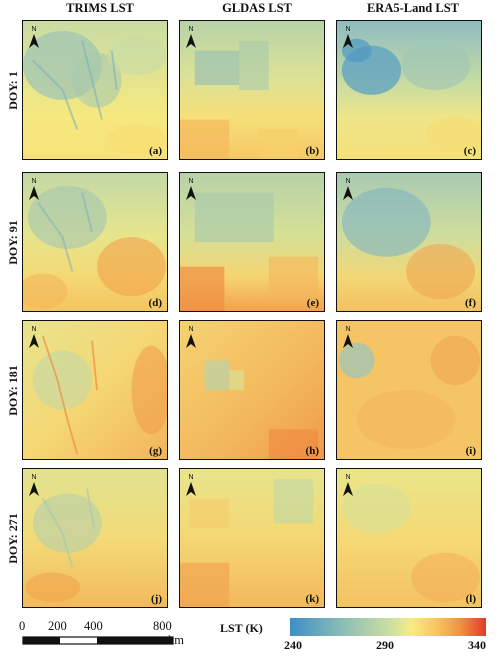  I want to click on map-panel-a: N (a), so click(95, 90).